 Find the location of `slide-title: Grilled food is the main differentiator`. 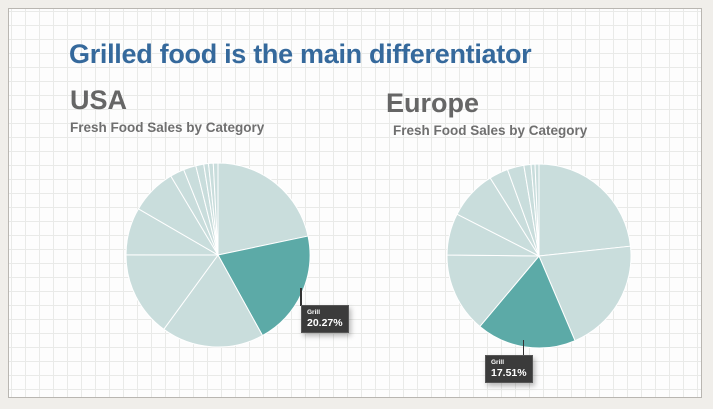

slide-title: Grilled food is the main differentiator is located at coordinates (300, 54).